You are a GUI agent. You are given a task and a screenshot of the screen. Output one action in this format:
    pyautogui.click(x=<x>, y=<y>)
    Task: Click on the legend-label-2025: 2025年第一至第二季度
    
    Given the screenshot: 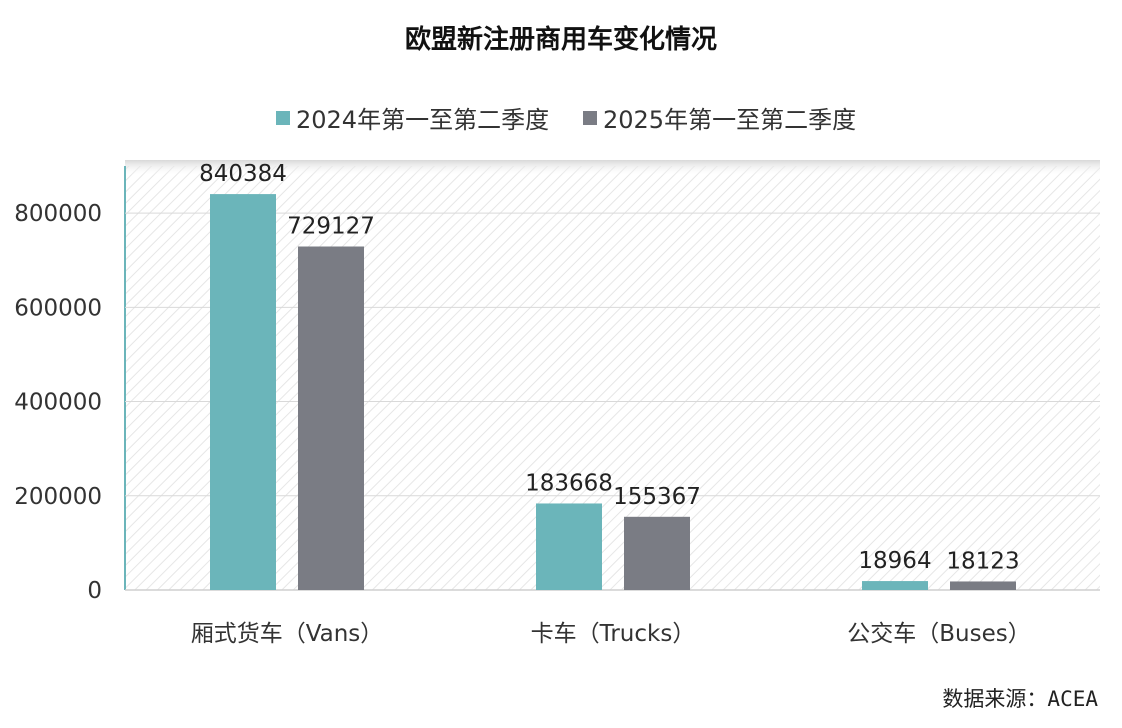 What is the action you would take?
    pyautogui.click(x=729, y=120)
    